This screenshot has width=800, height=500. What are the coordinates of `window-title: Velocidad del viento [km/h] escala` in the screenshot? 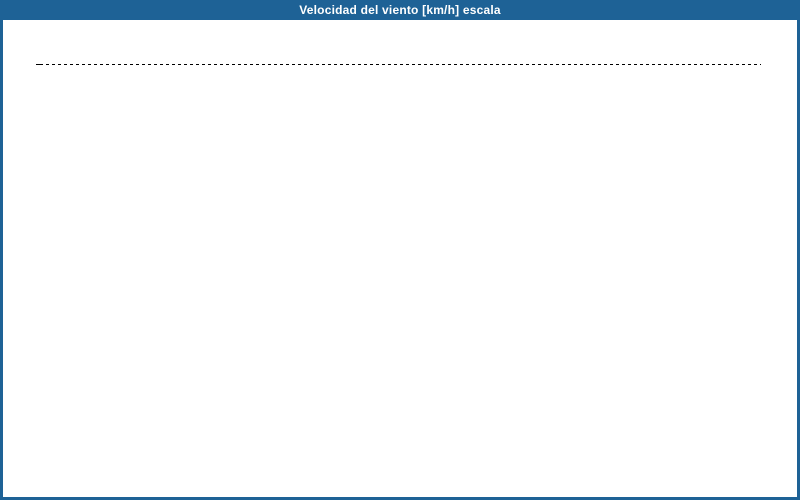 It's located at (400, 10).